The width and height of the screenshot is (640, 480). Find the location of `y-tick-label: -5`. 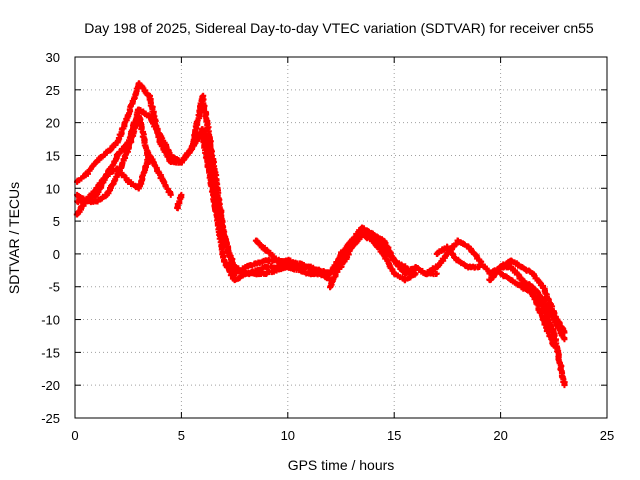

y-tick-label: -5 is located at coordinates (54, 287).